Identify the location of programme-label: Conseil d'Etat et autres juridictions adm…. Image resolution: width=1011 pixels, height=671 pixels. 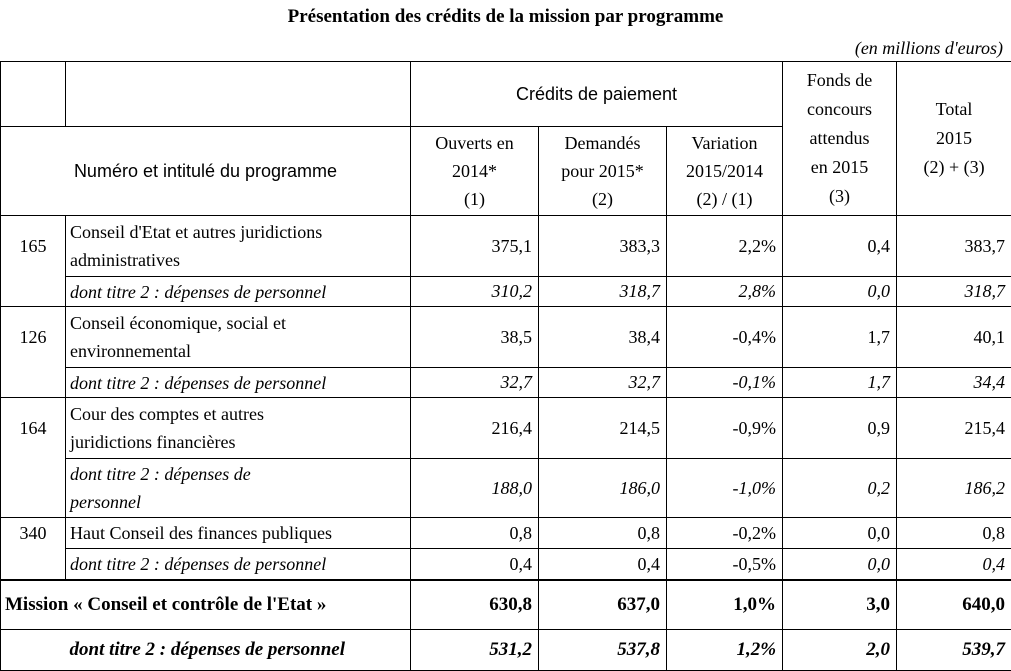
(238, 246).